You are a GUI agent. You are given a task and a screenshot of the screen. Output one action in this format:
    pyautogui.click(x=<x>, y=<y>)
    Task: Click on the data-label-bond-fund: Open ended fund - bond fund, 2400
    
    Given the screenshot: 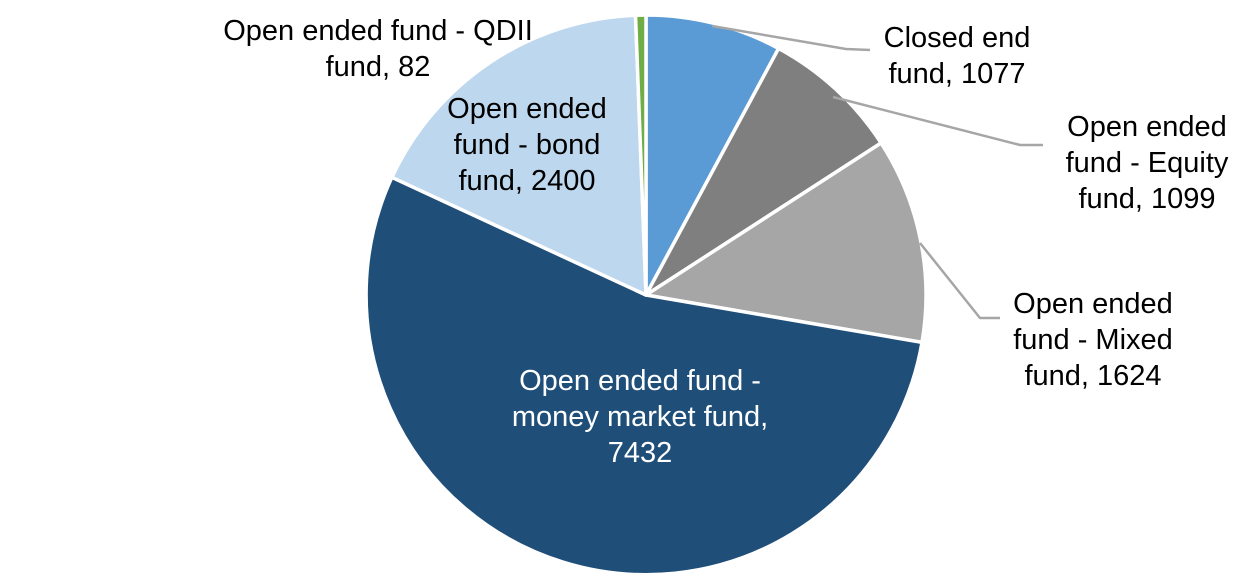 What is the action you would take?
    pyautogui.click(x=527, y=145)
    